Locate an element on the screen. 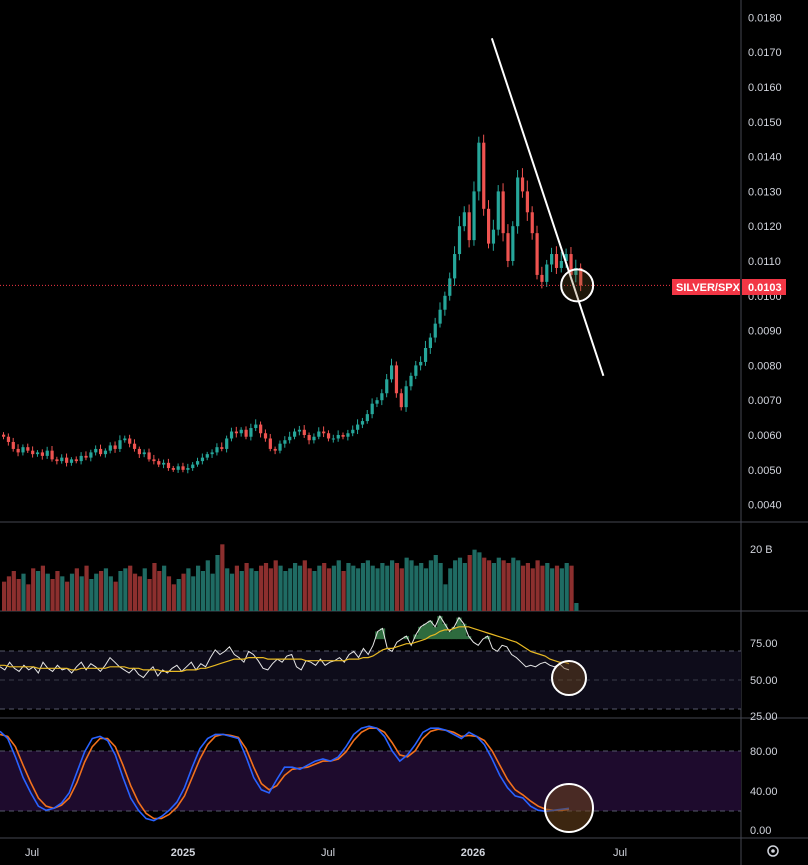 This screenshot has height=865, width=808. settings-gear-icon is located at coordinates (773, 851).